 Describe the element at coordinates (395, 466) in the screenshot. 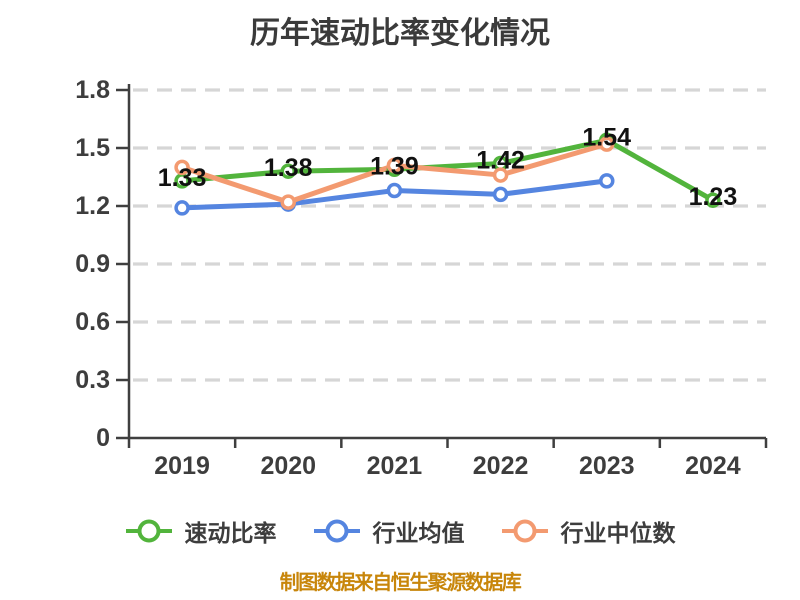

I see `x-tick-label: 2021` at that location.